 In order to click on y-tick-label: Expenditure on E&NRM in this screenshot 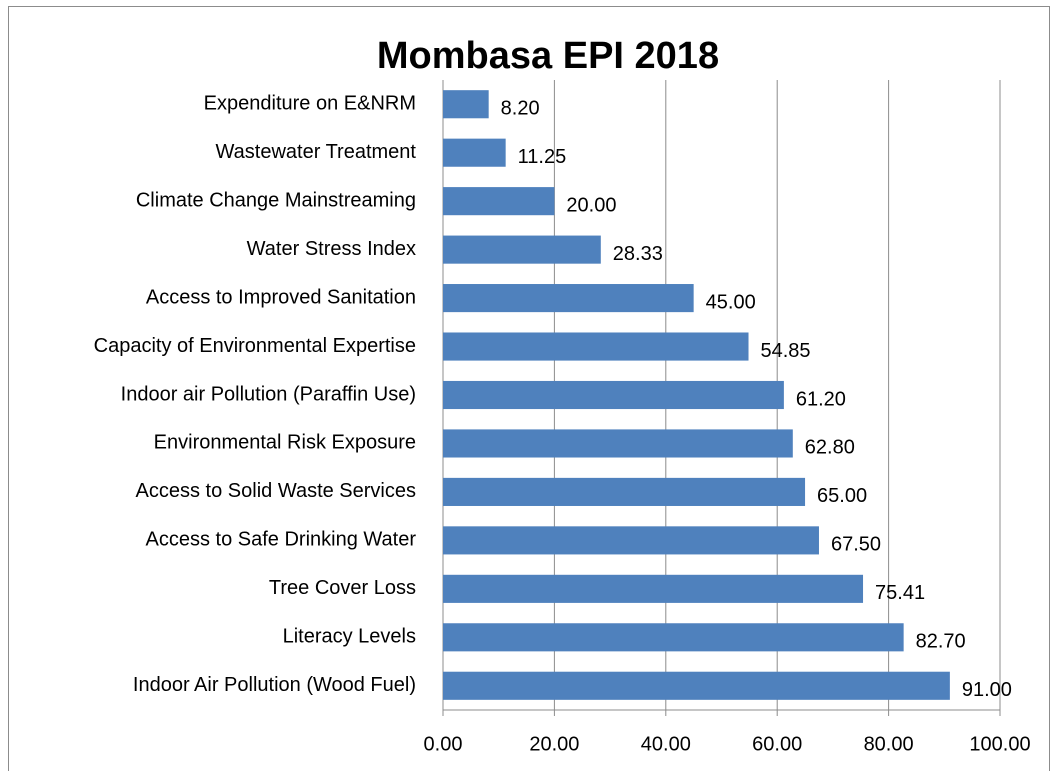, I will do `click(310, 104)`.